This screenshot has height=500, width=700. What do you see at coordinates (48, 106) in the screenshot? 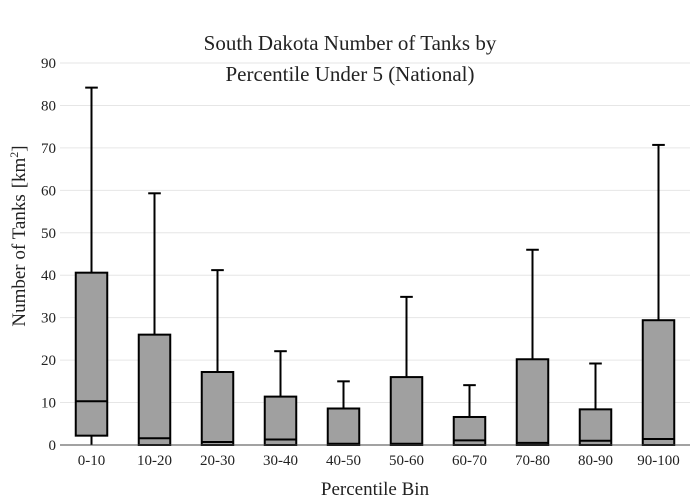
I see `y-tick-label: 80` at bounding box center [48, 106].